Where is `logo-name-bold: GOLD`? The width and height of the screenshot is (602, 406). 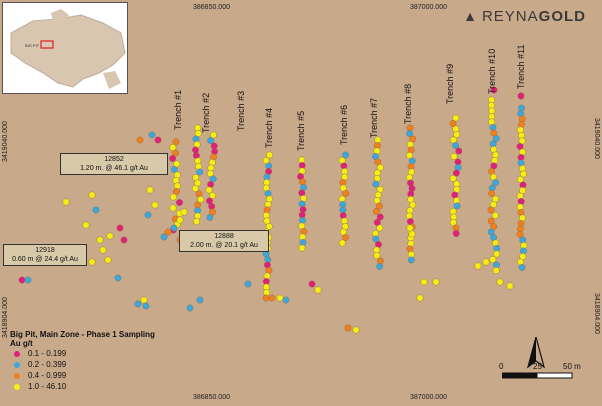
logo-name-bold: GOLD is located at coordinates (562, 16).